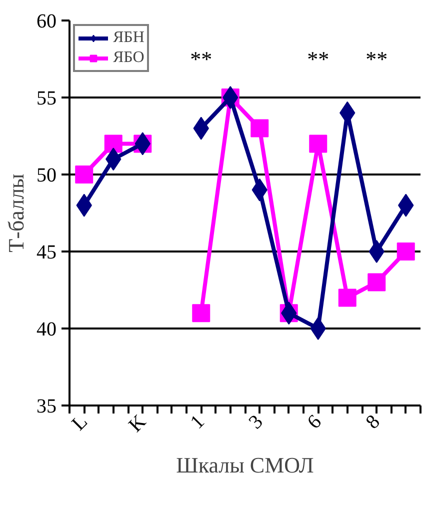 The height and width of the screenshot is (506, 425). What do you see at coordinates (314, 422) in the screenshot?
I see `x-tick-label: 6` at bounding box center [314, 422].